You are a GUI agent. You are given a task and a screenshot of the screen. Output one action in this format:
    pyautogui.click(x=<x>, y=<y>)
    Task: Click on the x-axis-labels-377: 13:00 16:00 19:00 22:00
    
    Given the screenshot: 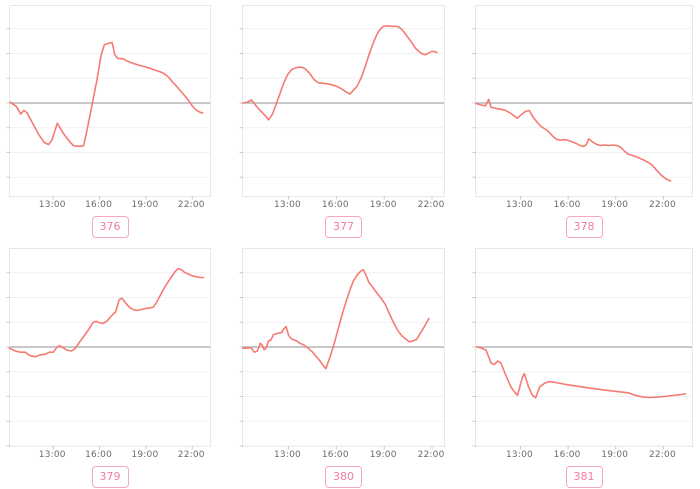 What is the action you would take?
    pyautogui.click(x=343, y=205)
    